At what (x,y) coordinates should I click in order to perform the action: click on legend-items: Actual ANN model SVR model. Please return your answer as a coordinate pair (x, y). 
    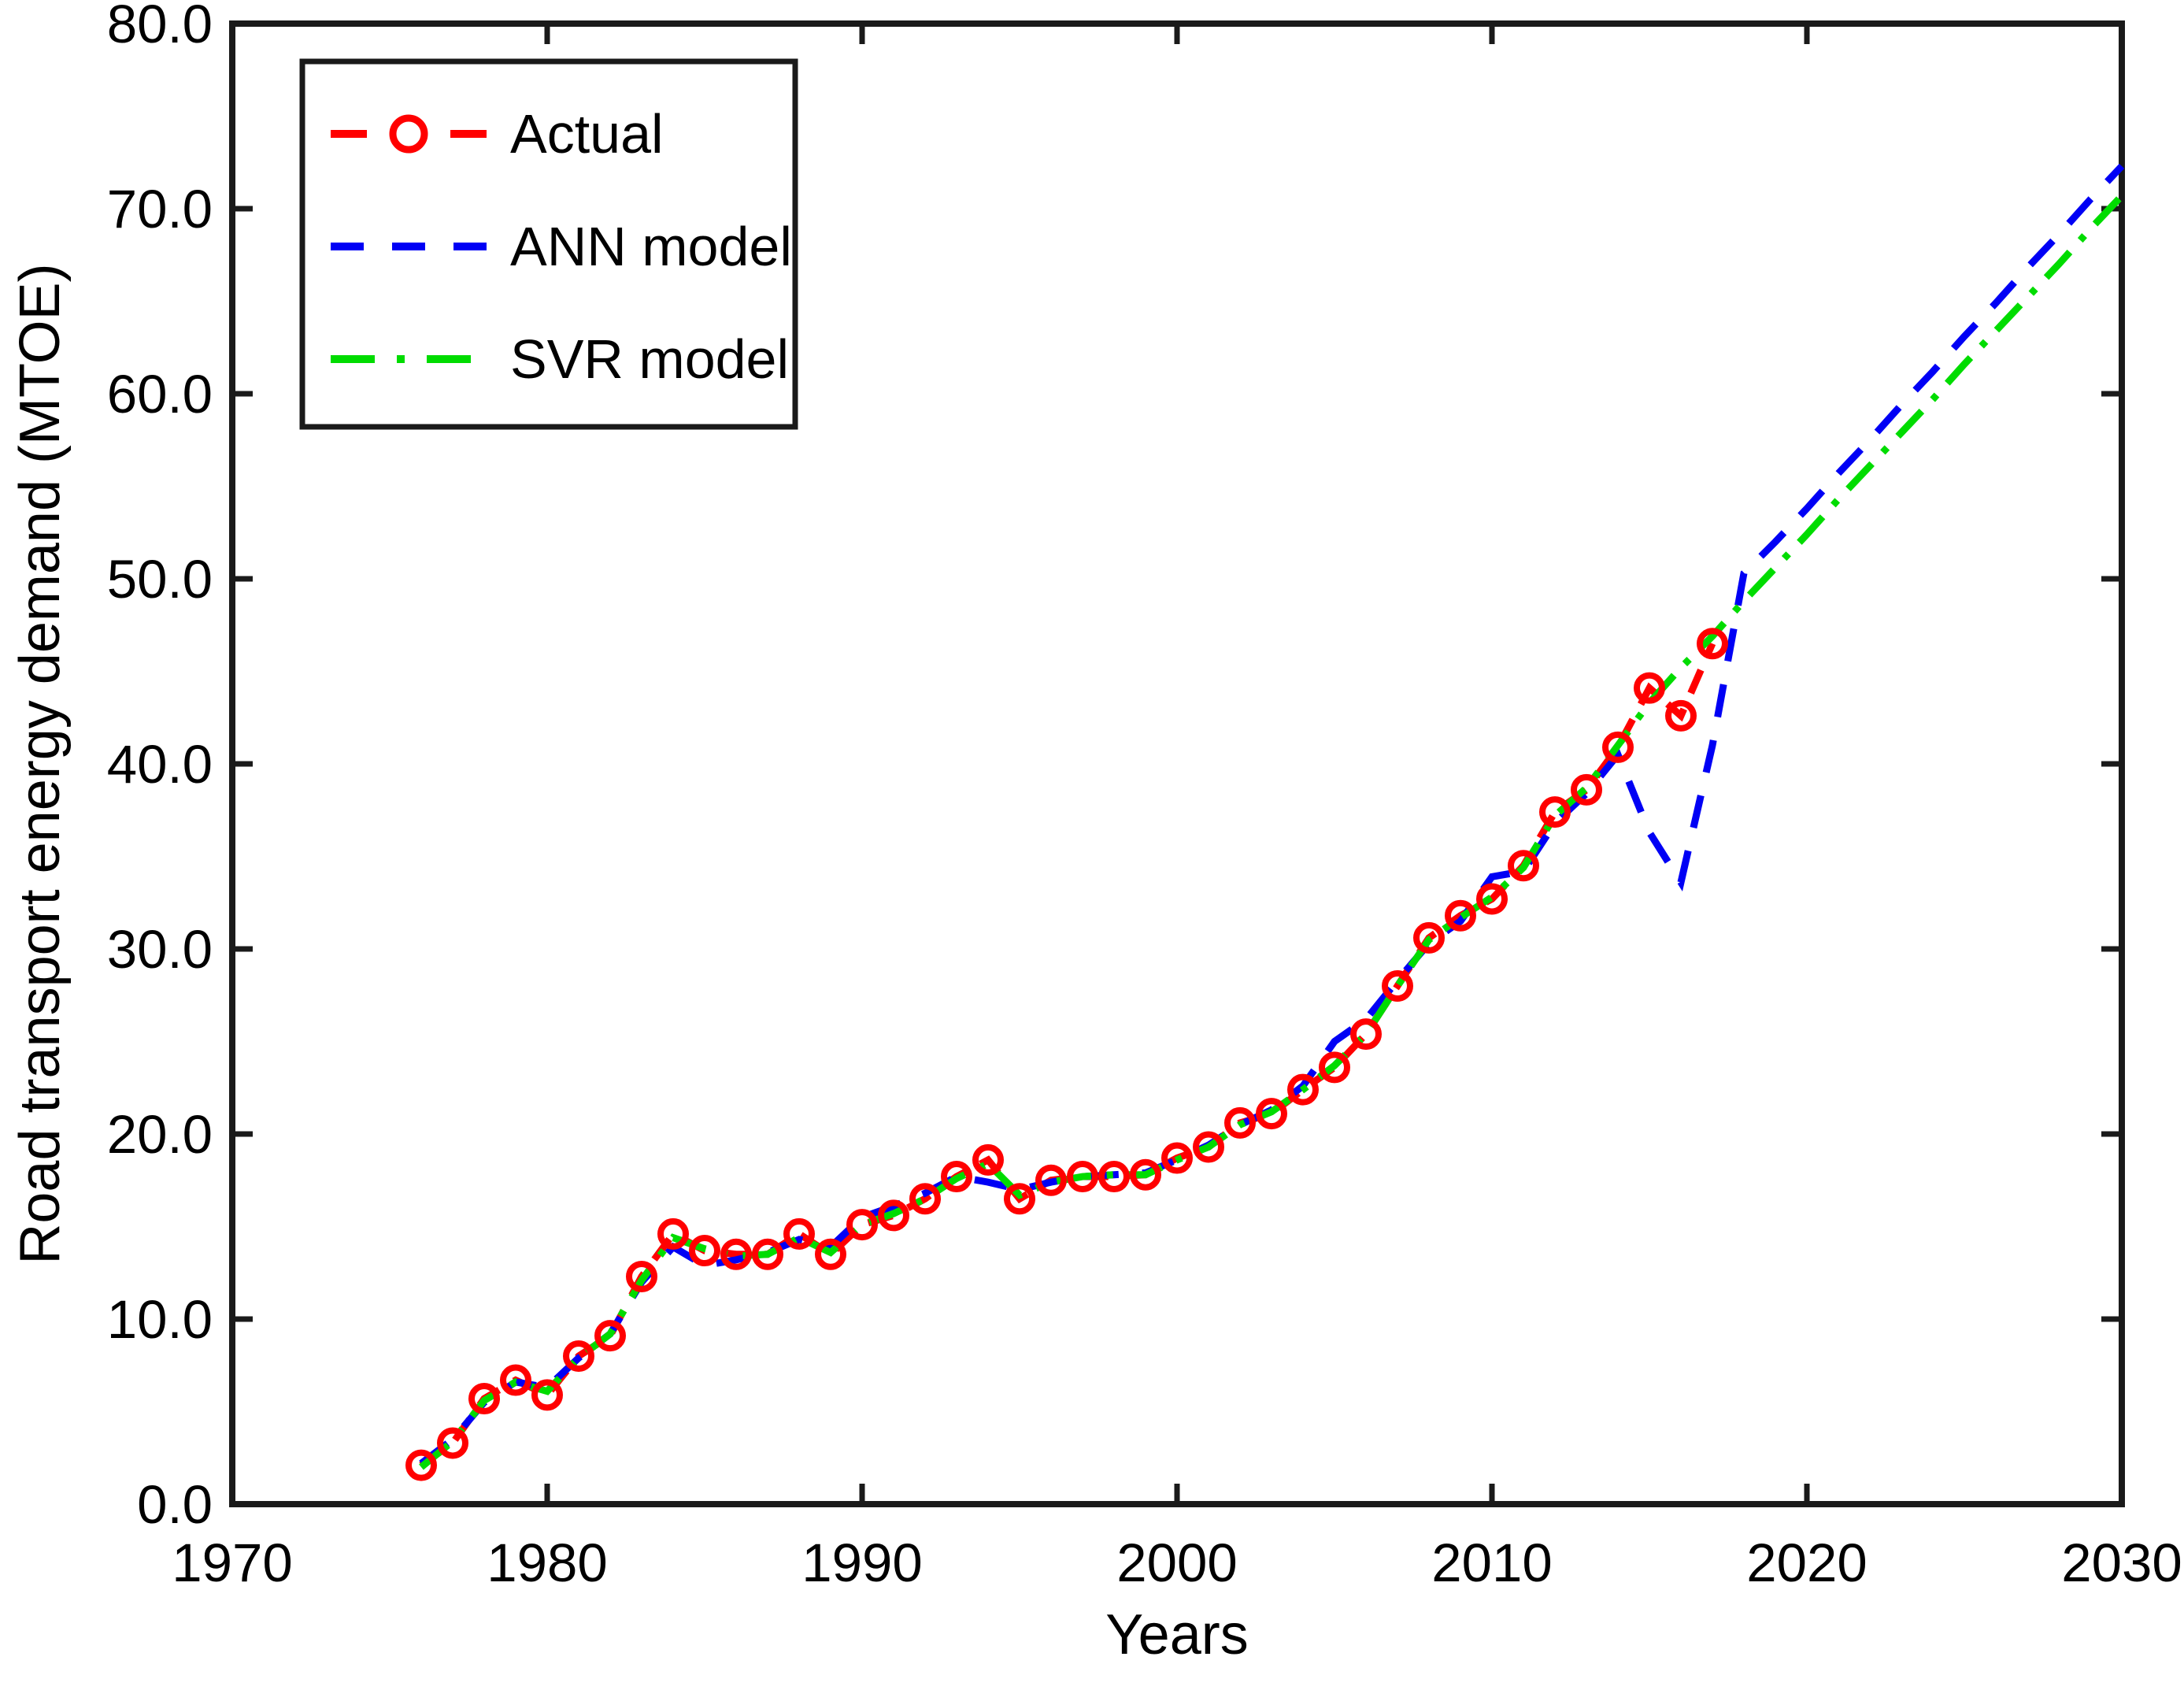
    Looking at the image, I should click on (561, 246).